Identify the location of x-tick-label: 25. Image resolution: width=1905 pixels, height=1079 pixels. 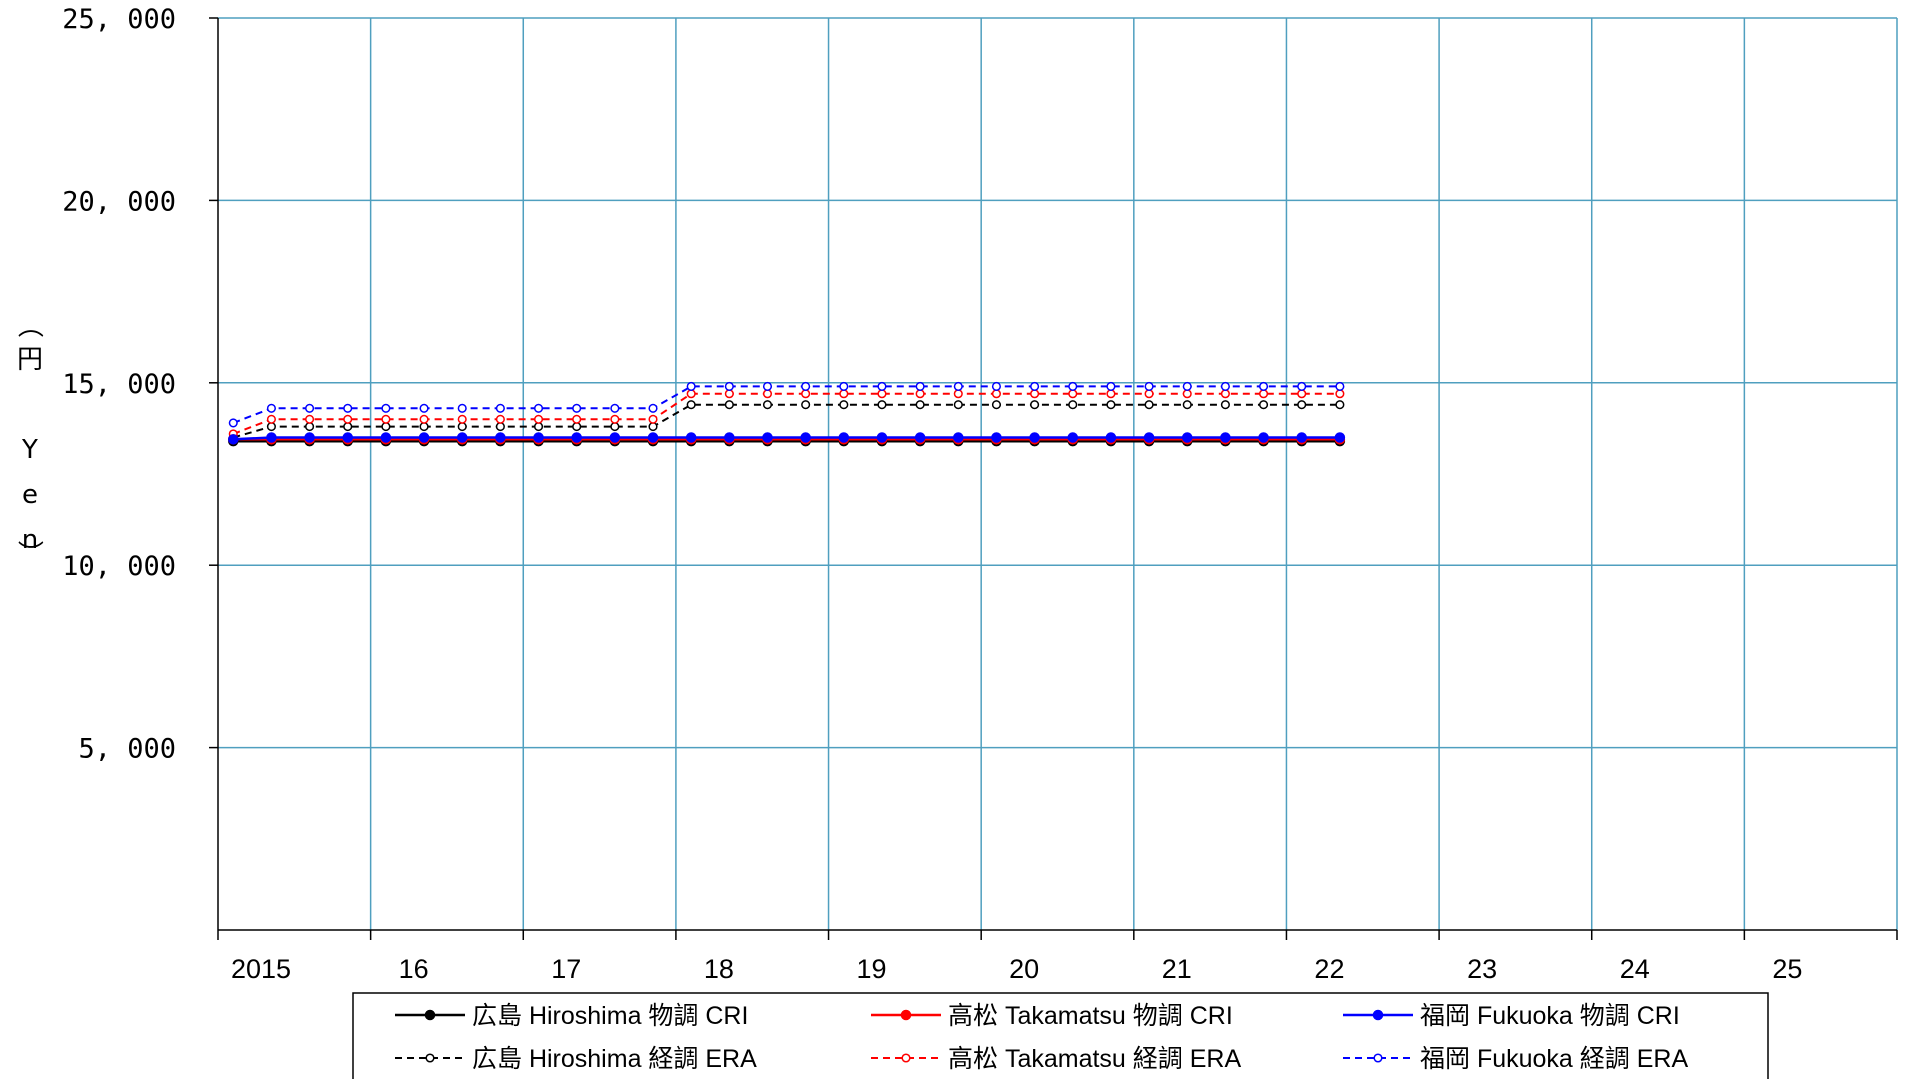
(1787, 969).